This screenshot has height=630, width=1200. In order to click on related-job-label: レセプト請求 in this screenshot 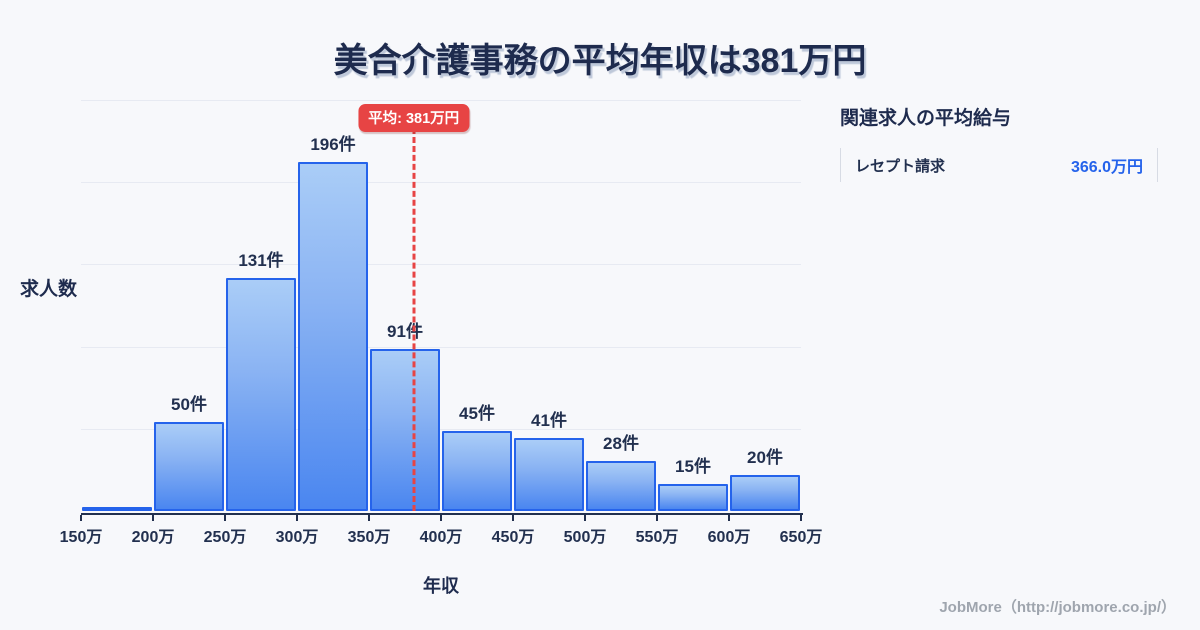, I will do `click(900, 166)`.